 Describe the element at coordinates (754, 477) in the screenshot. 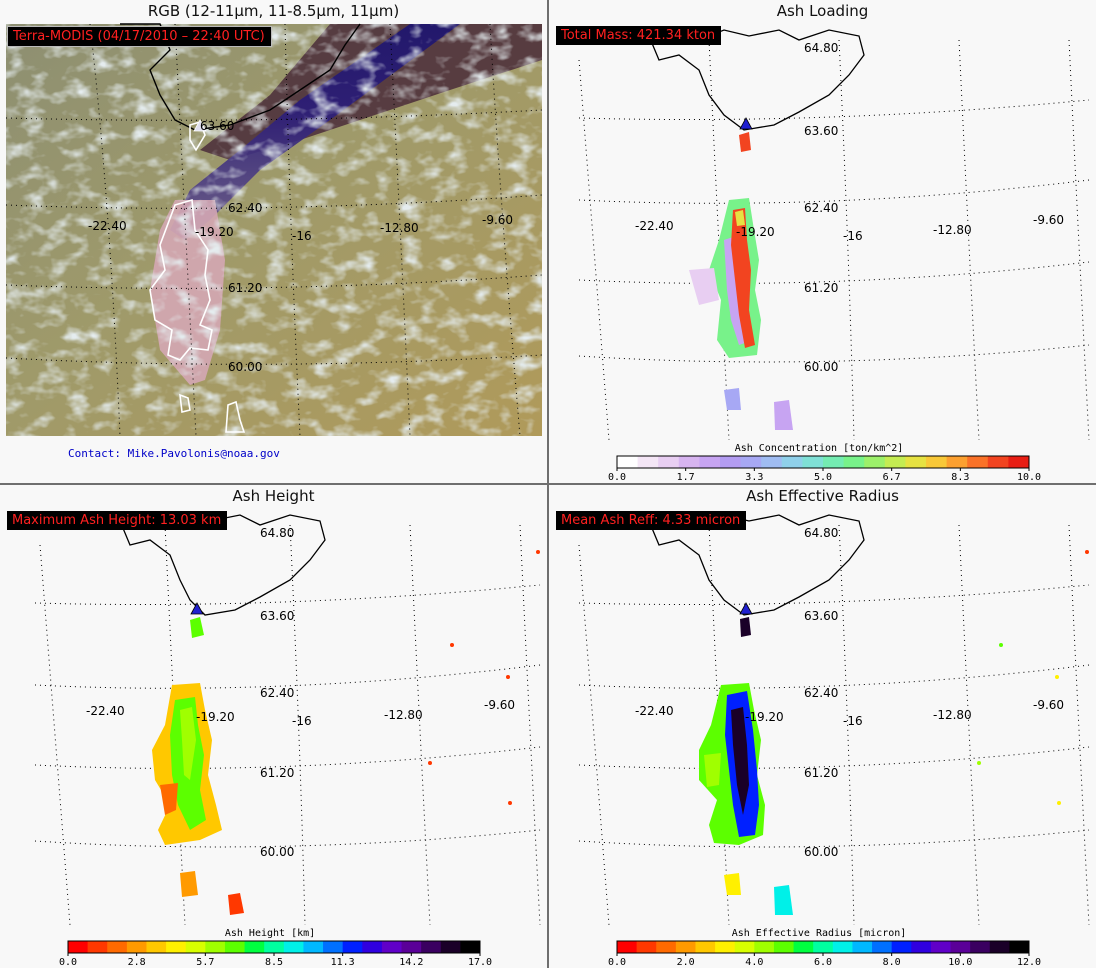

I see `colorbar-tick-label: 3.3` at that location.